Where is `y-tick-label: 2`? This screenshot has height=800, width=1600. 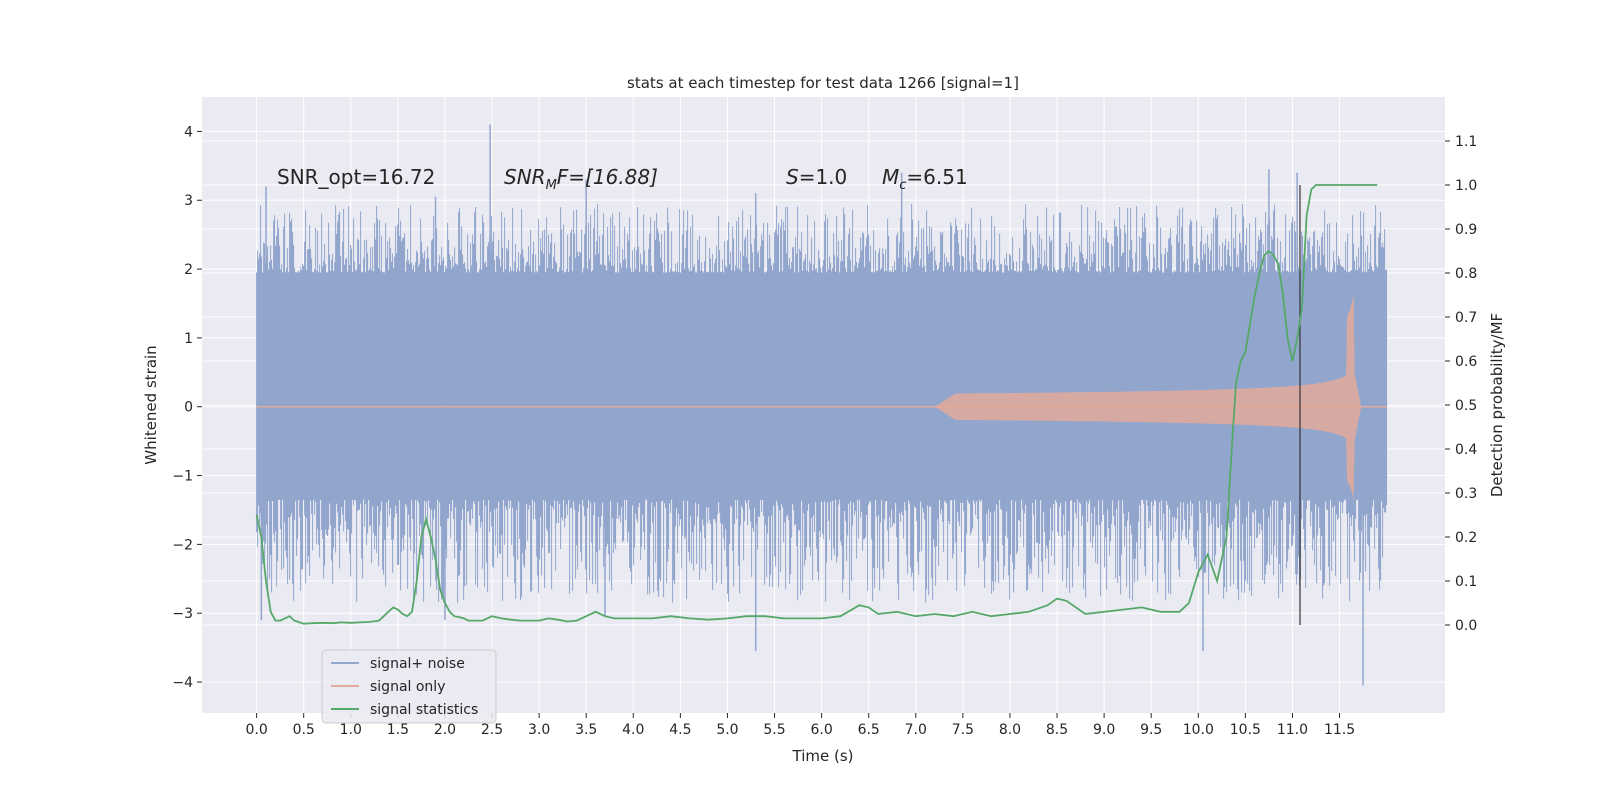
y-tick-label: 2 is located at coordinates (188, 270).